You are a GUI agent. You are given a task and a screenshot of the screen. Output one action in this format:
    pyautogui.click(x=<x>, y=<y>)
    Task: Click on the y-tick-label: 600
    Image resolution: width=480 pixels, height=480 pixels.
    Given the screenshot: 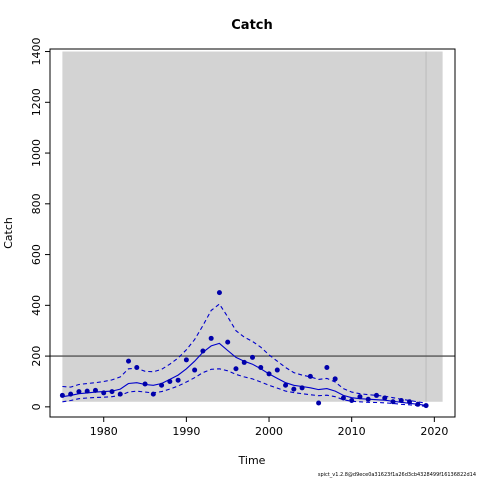 What is the action you would take?
    pyautogui.click(x=36, y=254)
    